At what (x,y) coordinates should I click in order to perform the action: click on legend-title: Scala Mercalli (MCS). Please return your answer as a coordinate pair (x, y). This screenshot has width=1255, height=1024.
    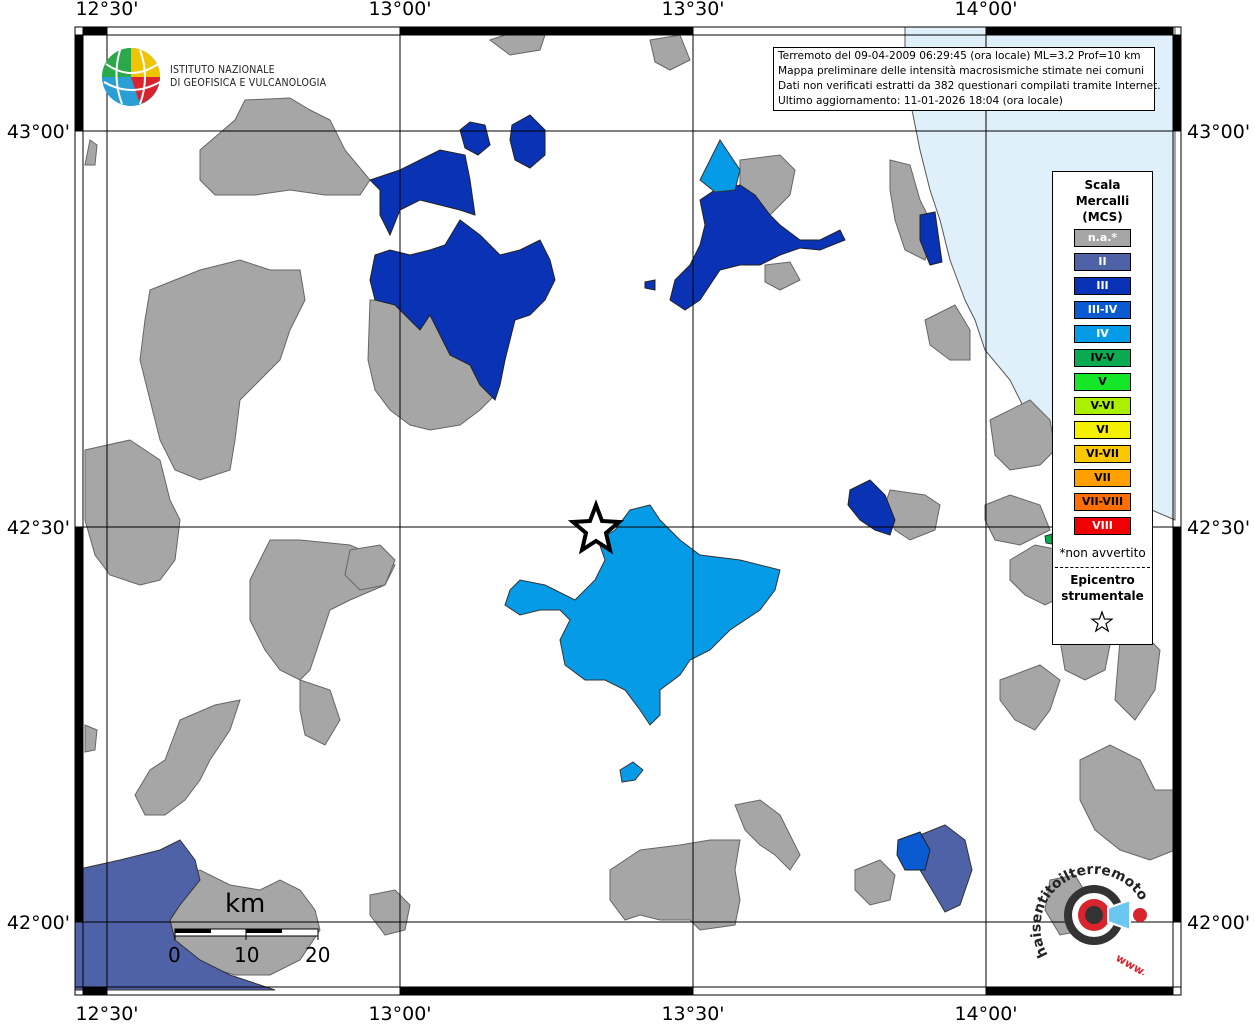
    Looking at the image, I should click on (1102, 201).